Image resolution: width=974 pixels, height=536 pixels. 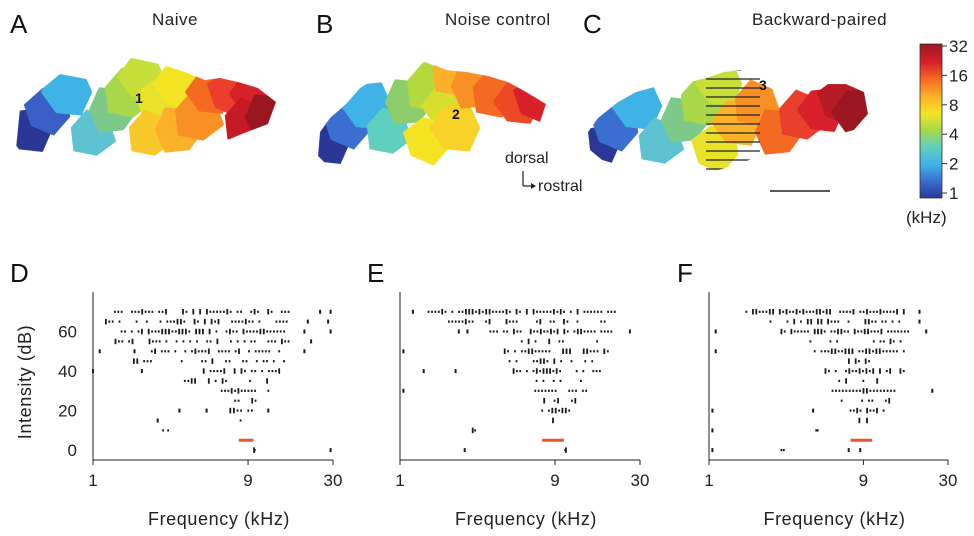 I want to click on panel-label-c: C, so click(x=592, y=24).